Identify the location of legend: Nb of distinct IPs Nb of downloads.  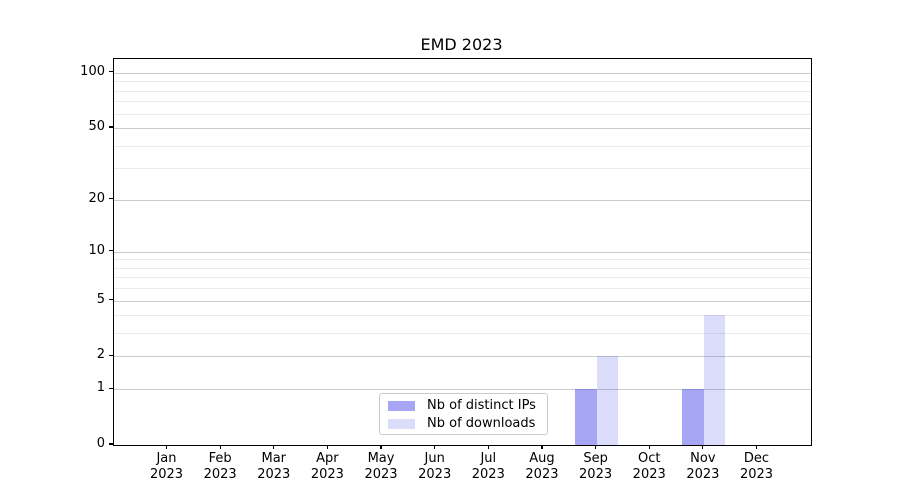
(463, 414).